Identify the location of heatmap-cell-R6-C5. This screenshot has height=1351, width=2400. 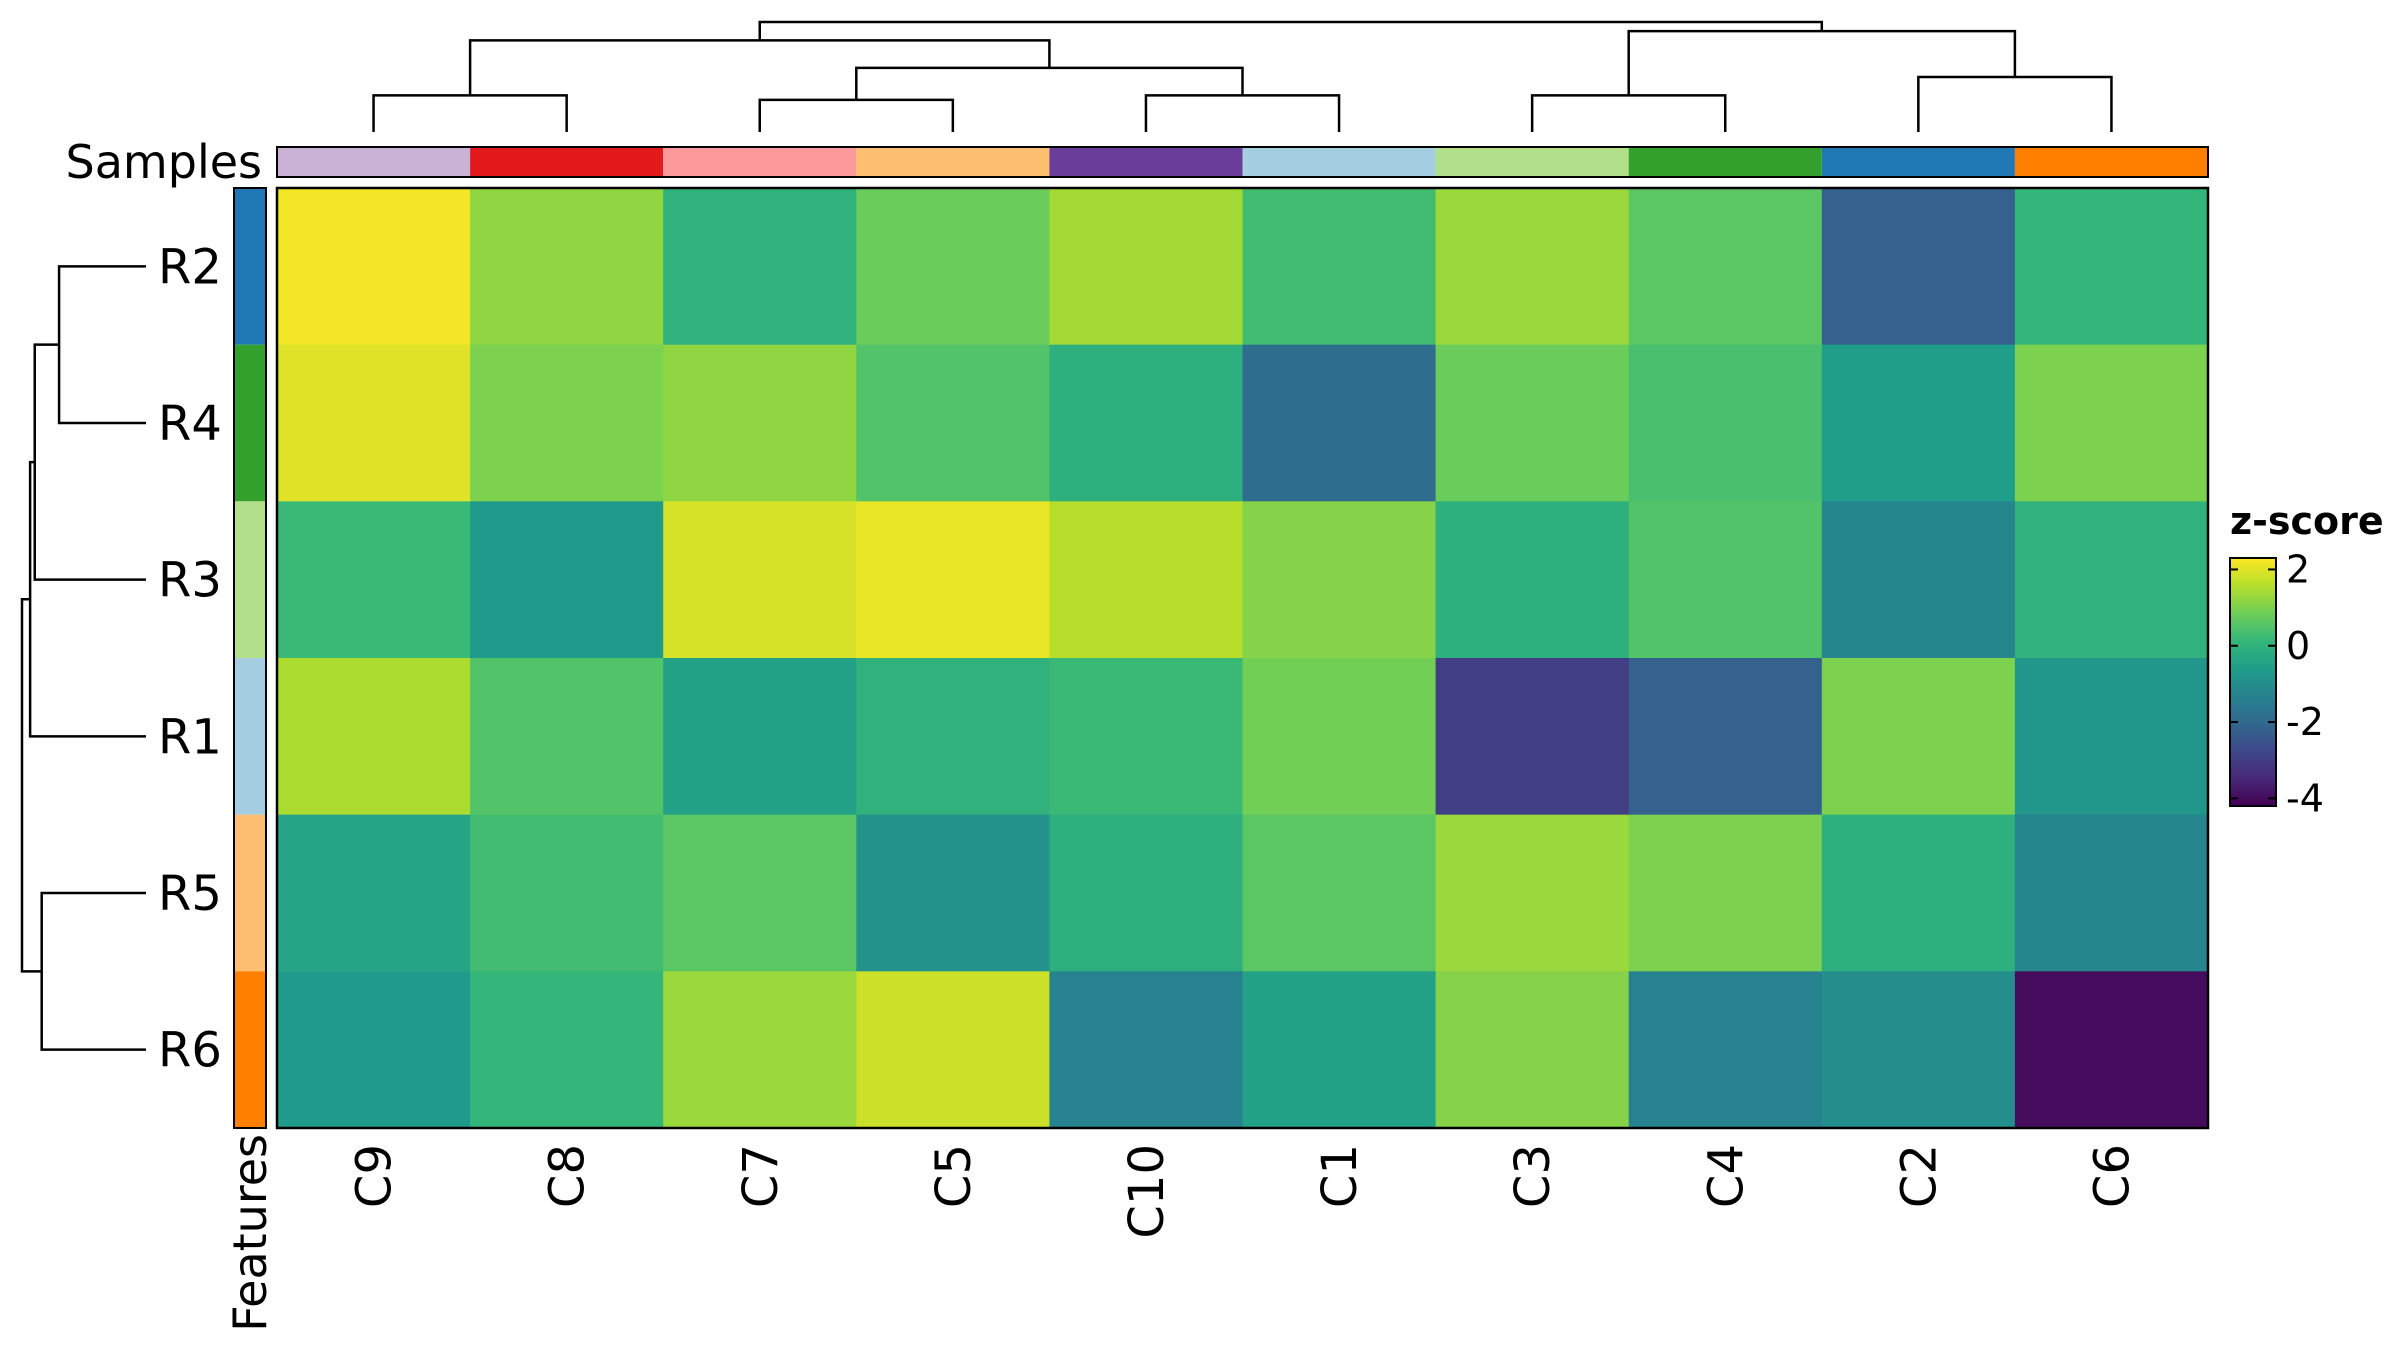
(953, 1050).